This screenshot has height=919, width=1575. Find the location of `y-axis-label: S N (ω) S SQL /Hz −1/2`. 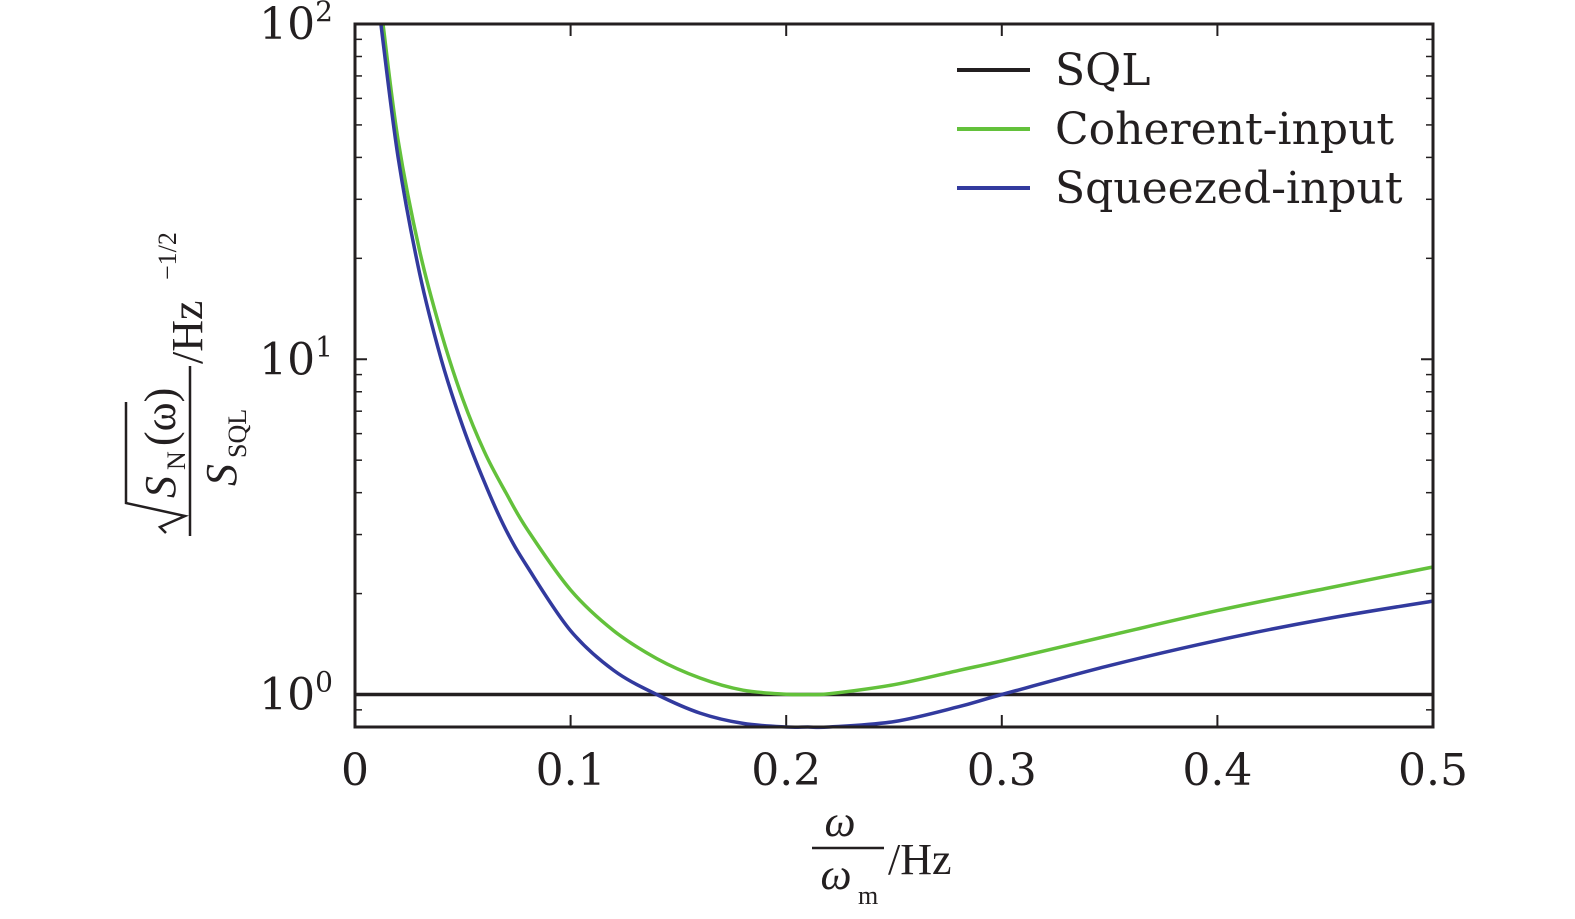

y-axis-label: S N (ω) S SQL /Hz −1/2 is located at coordinates (188, 384).